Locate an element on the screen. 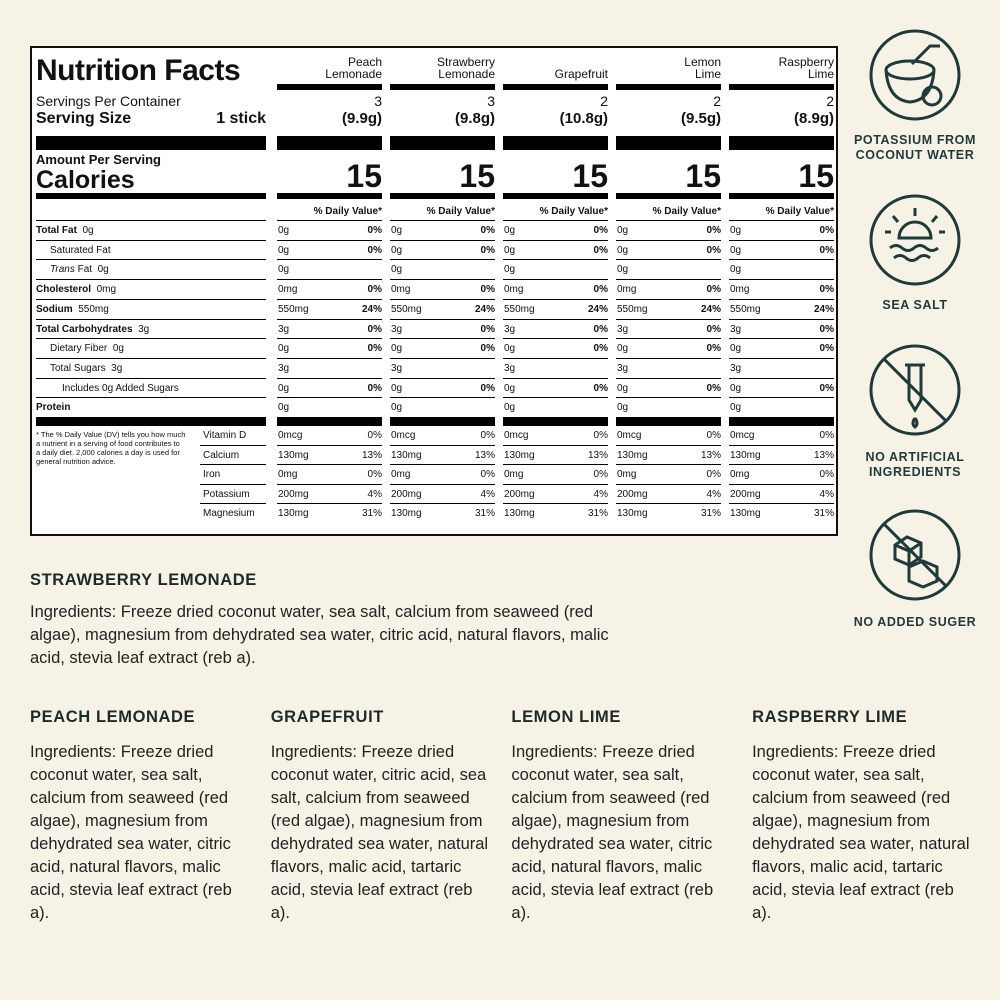  servings-label: Servings Per Container is located at coordinates (108, 101).